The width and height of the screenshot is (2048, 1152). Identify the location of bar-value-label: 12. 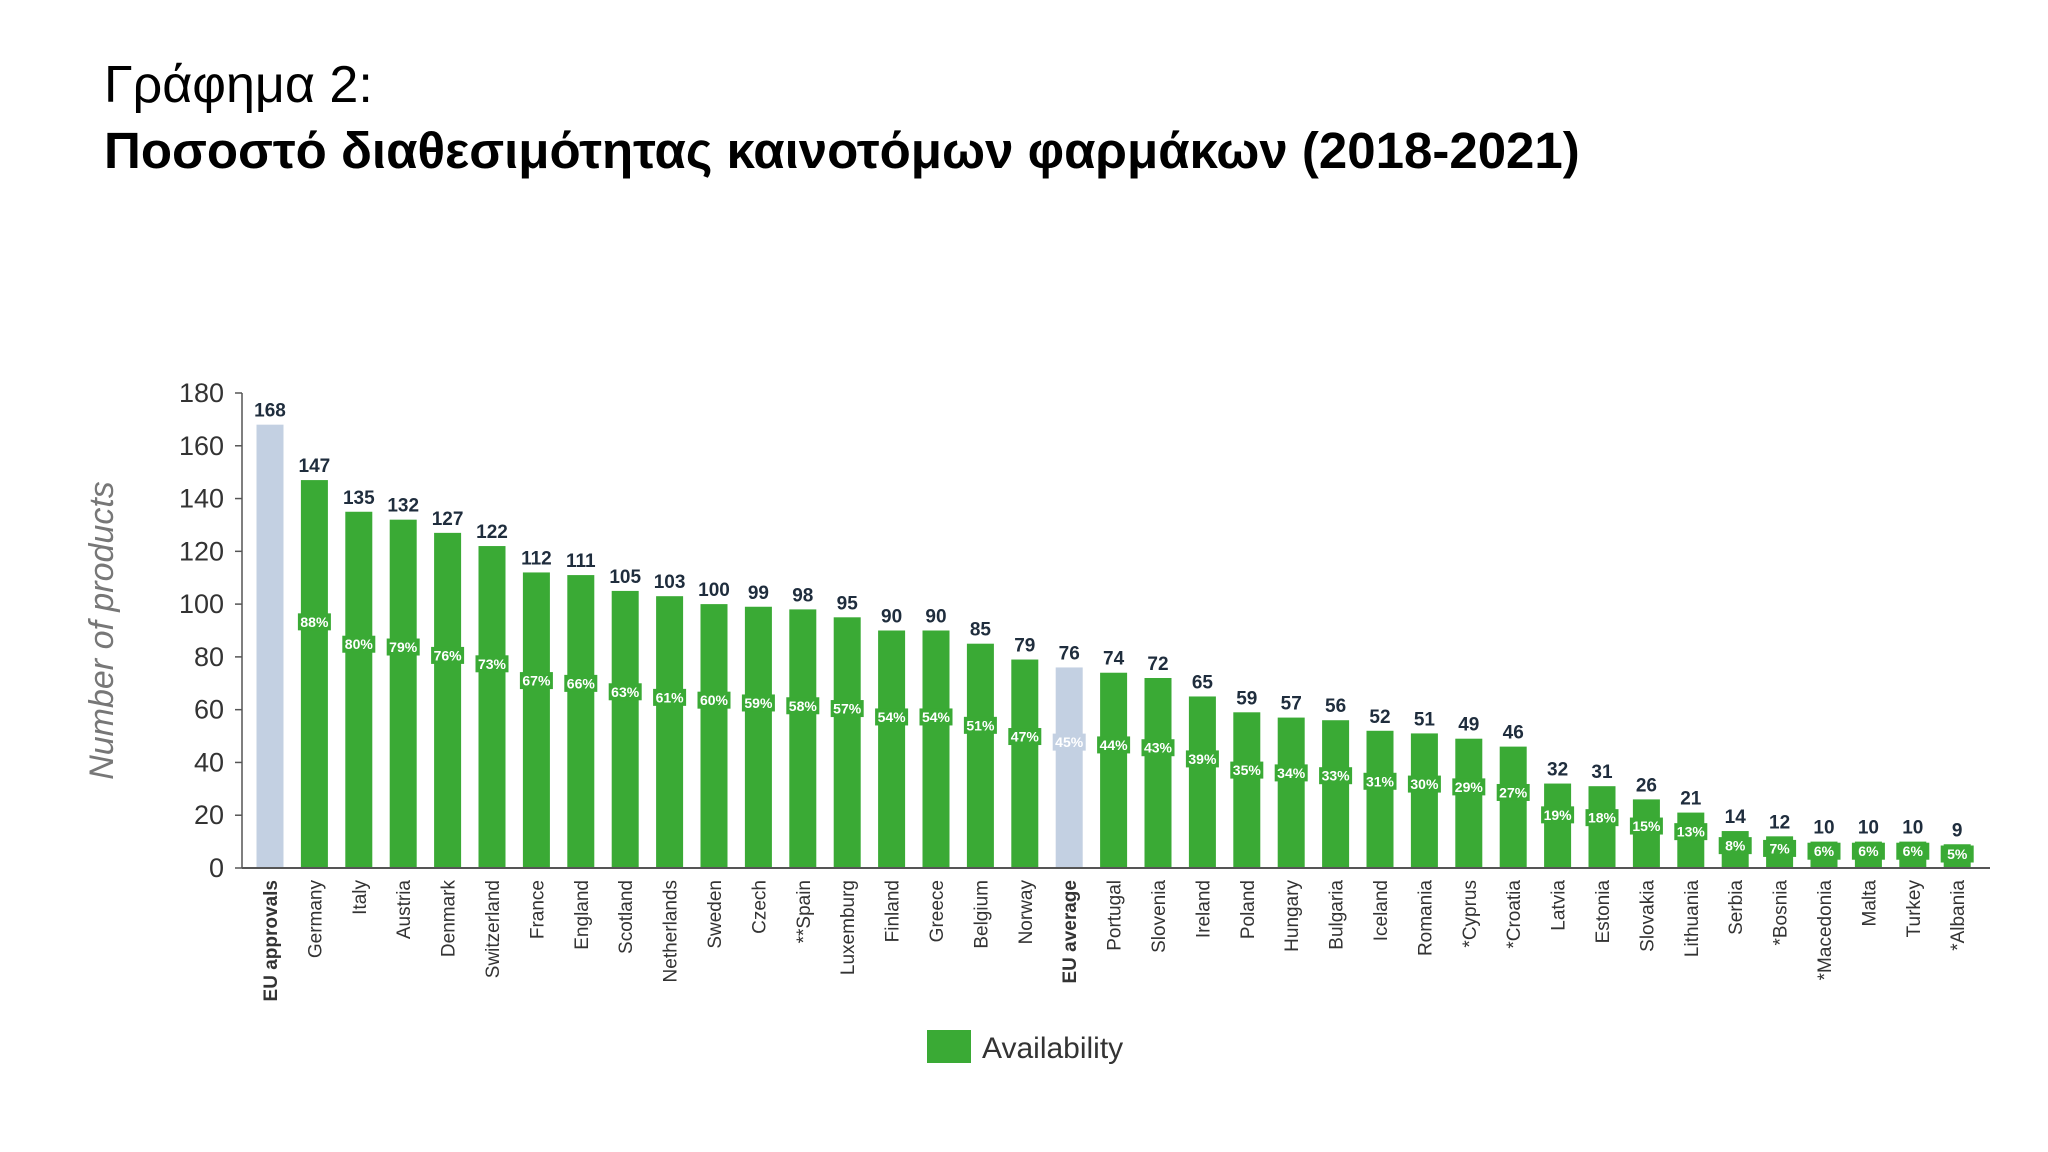
(1779, 822).